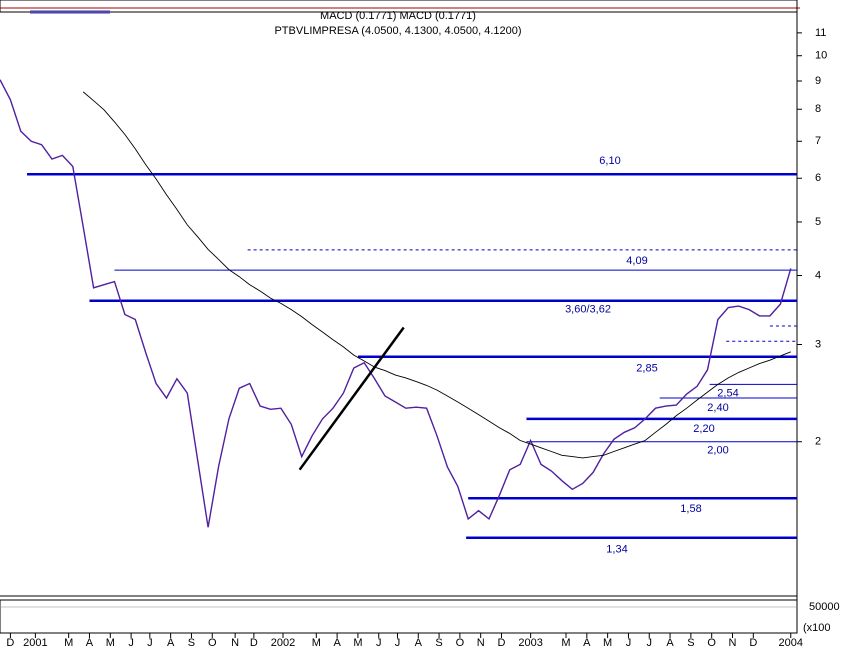 This screenshot has width=846, height=649. I want to click on volume-tick-label: 50000, so click(824, 607).